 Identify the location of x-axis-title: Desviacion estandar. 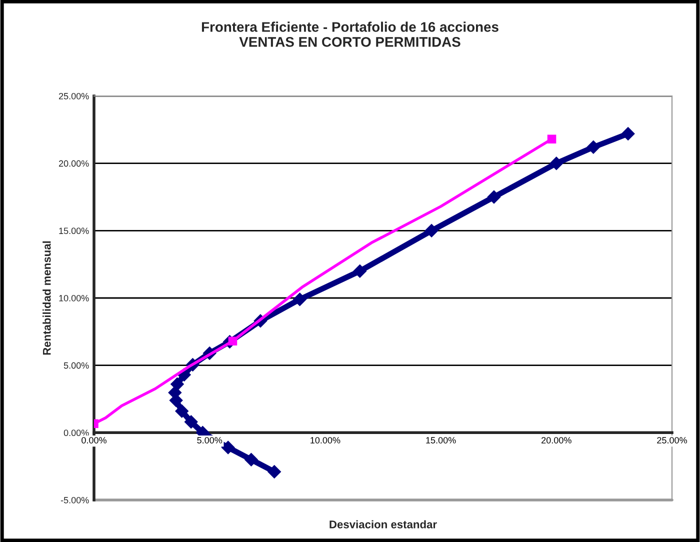
(383, 524).